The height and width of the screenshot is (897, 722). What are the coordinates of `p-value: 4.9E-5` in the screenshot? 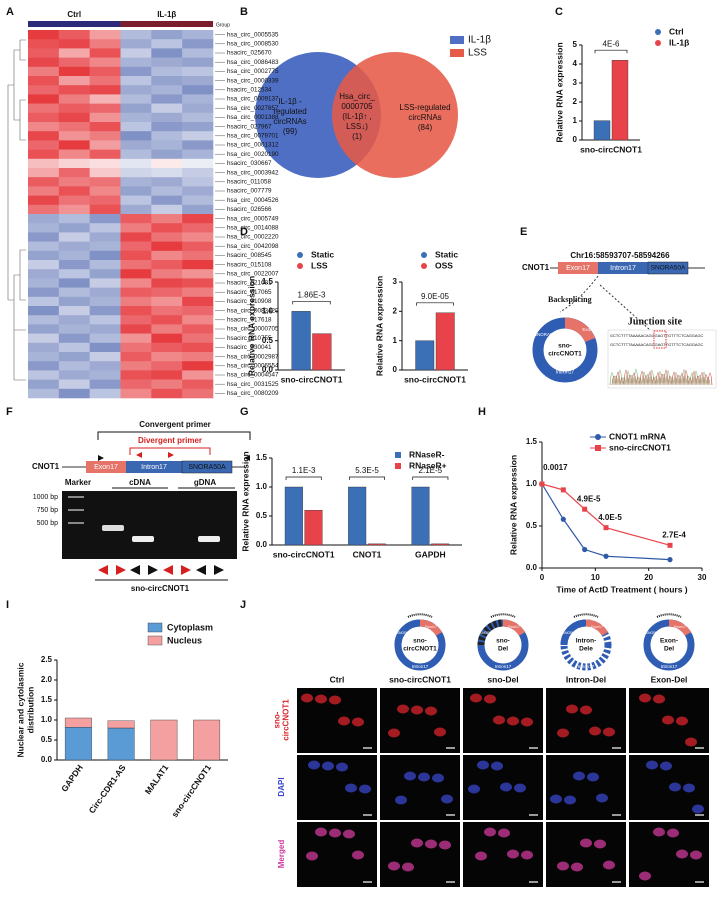 It's located at (589, 498).